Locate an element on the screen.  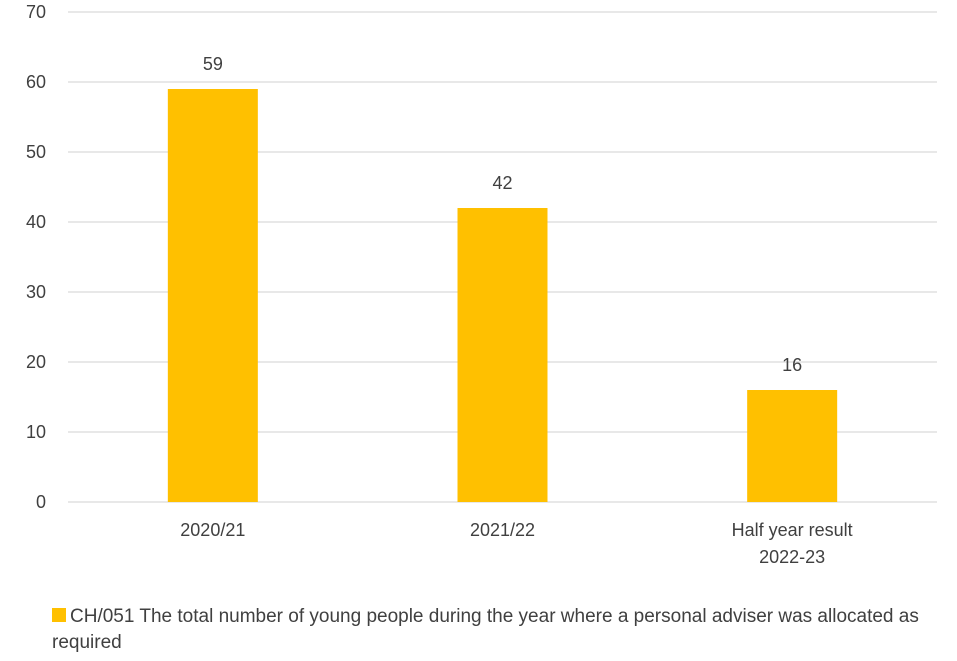
y-tick-label: 60 is located at coordinates (36, 82).